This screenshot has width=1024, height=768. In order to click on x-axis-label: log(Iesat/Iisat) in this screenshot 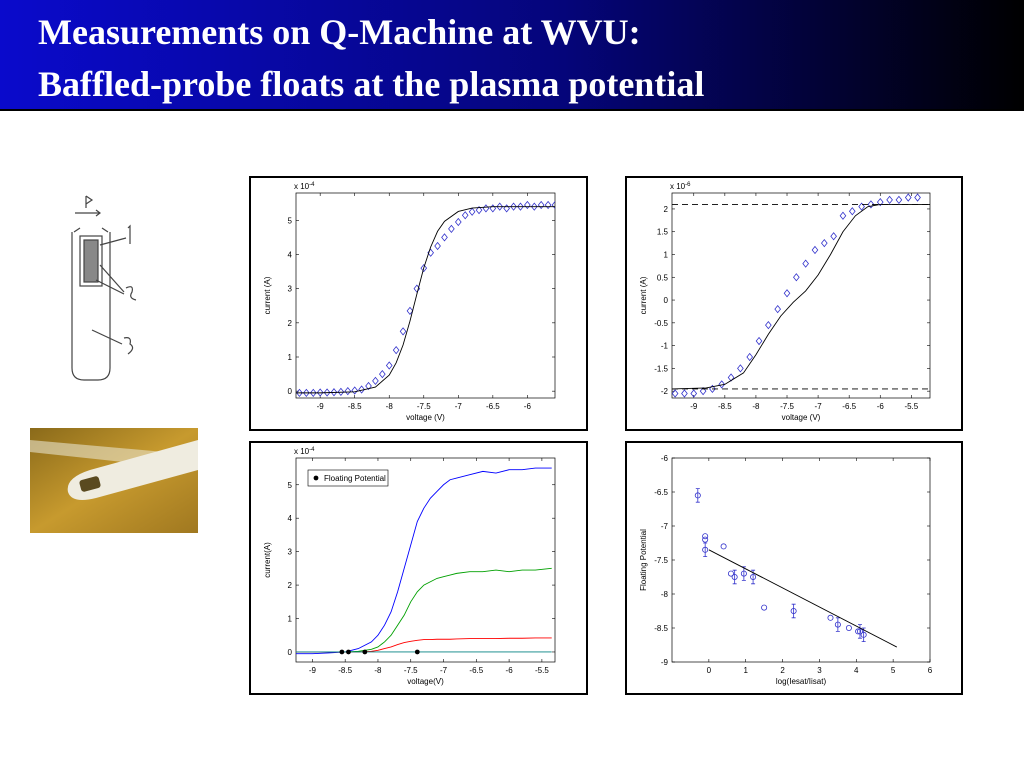, I will do `click(801, 681)`.